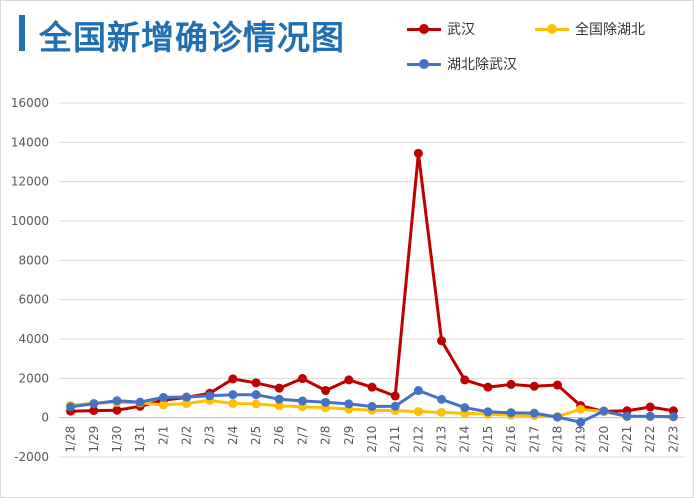 The height and width of the screenshot is (498, 694). I want to click on x-tick-label: 2/10, so click(372, 439).